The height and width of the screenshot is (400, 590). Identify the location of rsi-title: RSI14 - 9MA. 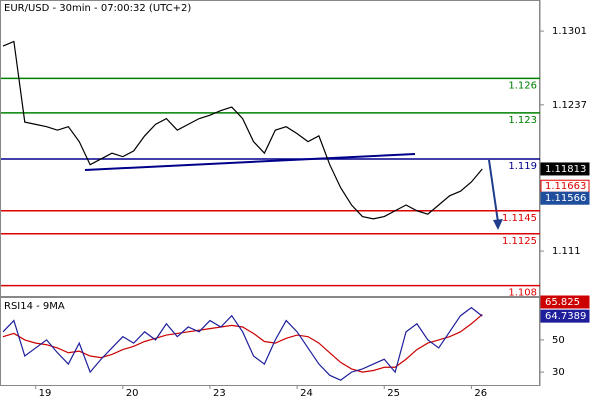
(34, 306).